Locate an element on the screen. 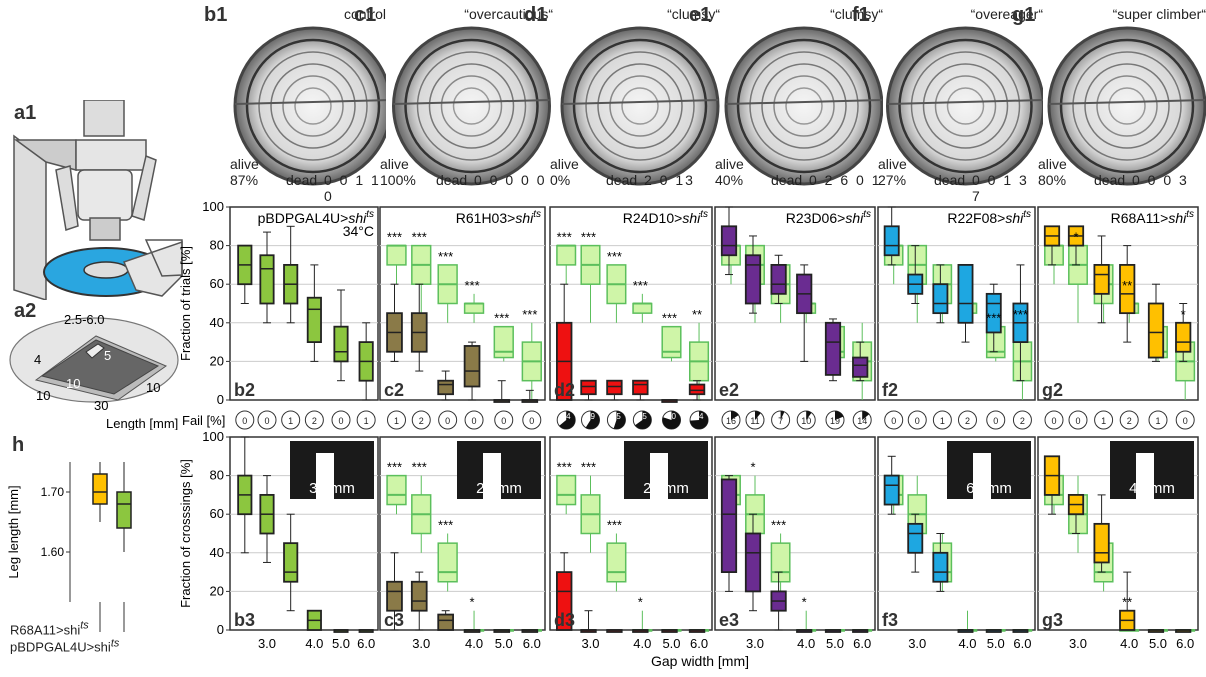 The image size is (1206, 677). y-tick-label: 100 is located at coordinates (213, 436).